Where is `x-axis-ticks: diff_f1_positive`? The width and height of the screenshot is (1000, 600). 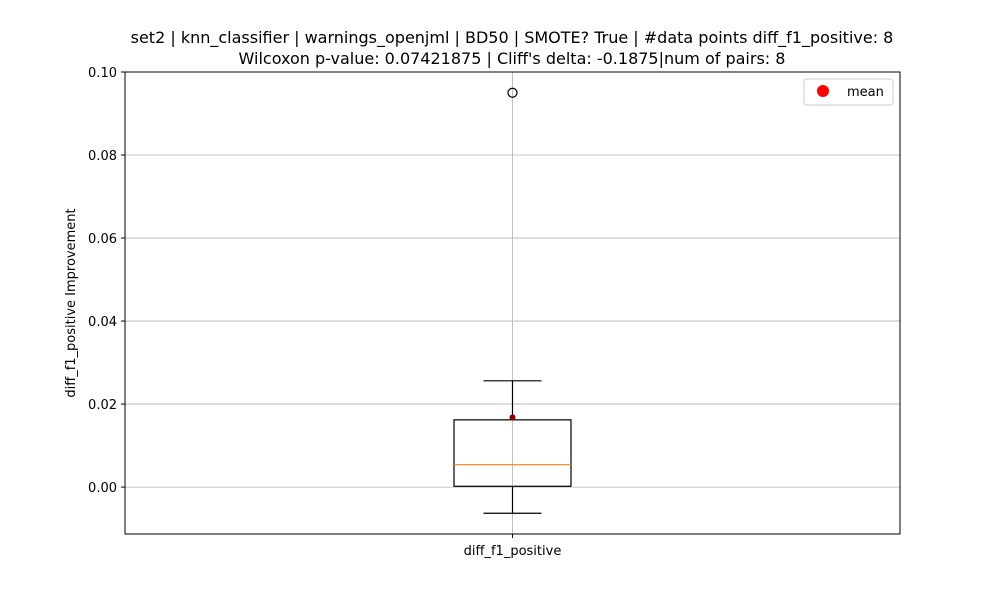 x-axis-ticks: diff_f1_positive is located at coordinates (513, 546).